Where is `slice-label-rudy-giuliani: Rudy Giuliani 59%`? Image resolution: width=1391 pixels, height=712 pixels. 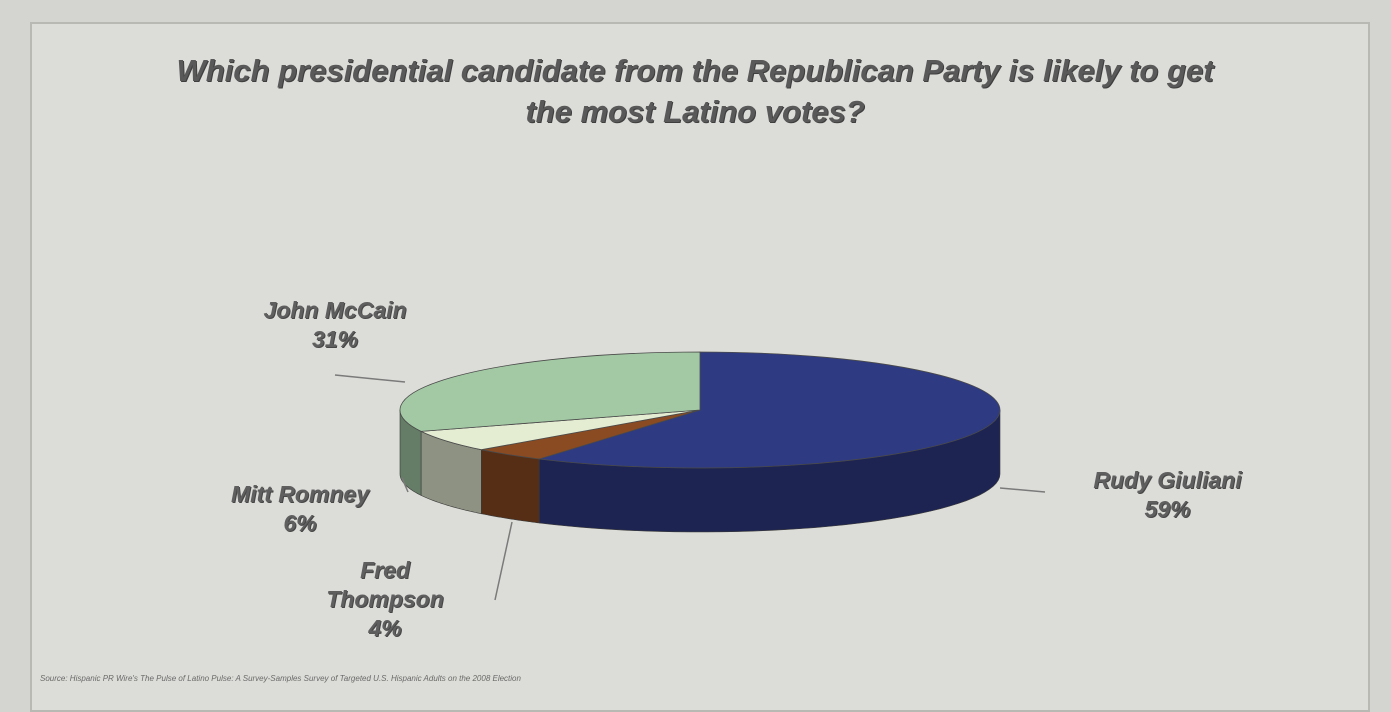
slice-label-rudy-giuliani: Rudy Giuliani 59% is located at coordinates (1167, 494).